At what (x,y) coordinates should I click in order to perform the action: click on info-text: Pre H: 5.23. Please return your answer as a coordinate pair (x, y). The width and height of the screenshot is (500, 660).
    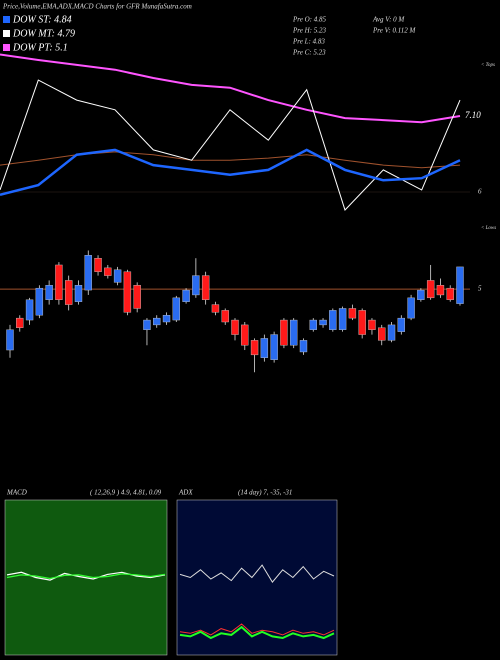
    Looking at the image, I should click on (309, 31).